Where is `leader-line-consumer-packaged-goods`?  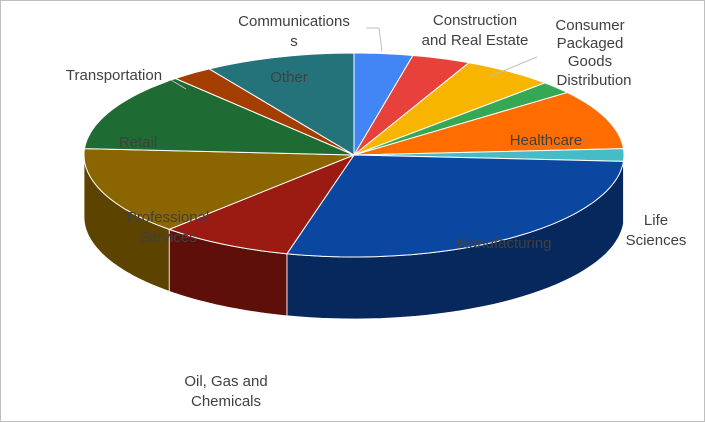 leader-line-consumer-packaged-goods is located at coordinates (514, 66).